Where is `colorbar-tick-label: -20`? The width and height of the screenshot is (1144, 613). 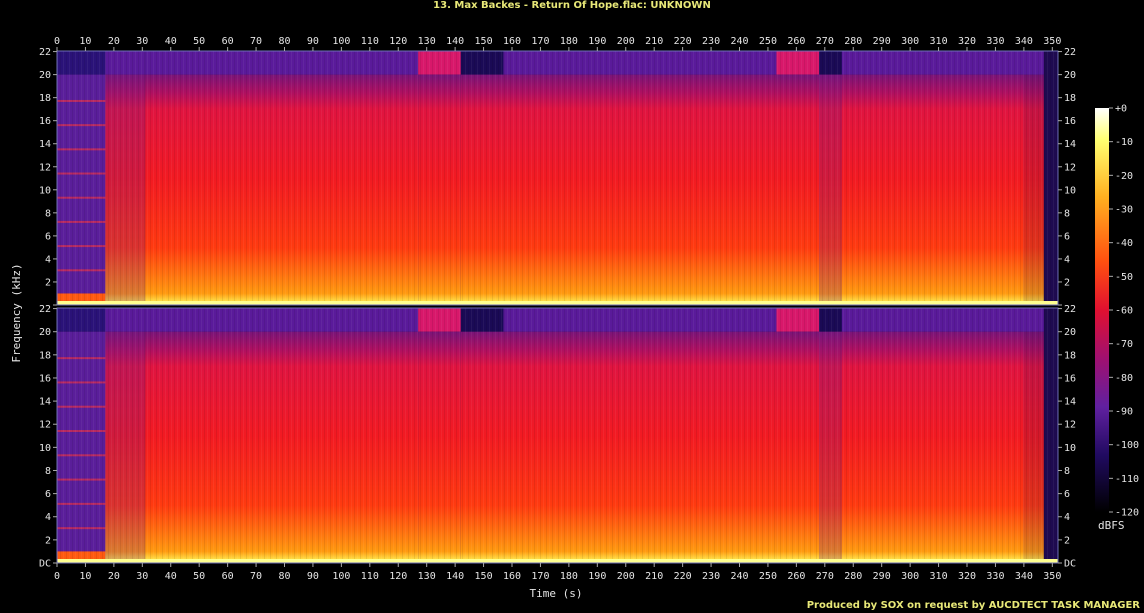 colorbar-tick-label: -20 is located at coordinates (1124, 176).